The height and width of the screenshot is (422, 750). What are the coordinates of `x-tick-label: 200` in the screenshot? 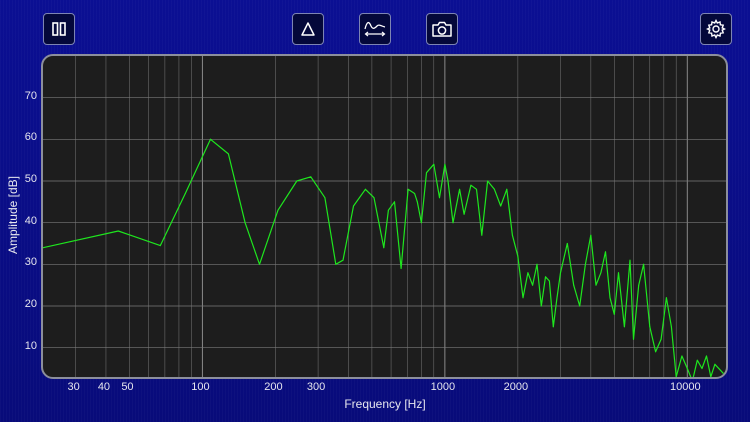 It's located at (273, 387).